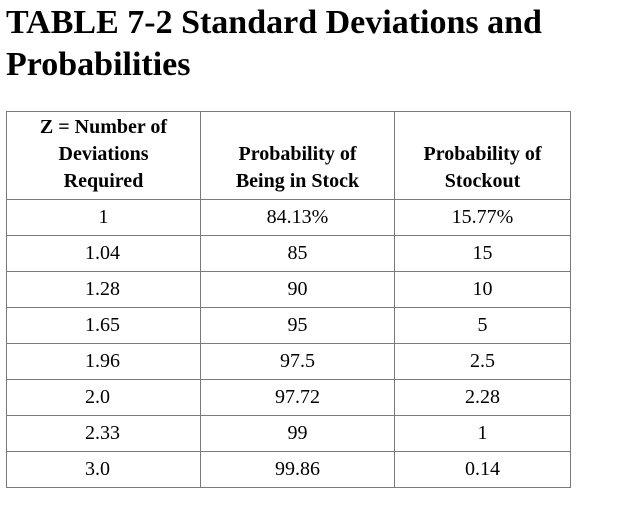 This screenshot has height=520, width=639. I want to click on cell-z-value: 1.65, so click(103, 325).